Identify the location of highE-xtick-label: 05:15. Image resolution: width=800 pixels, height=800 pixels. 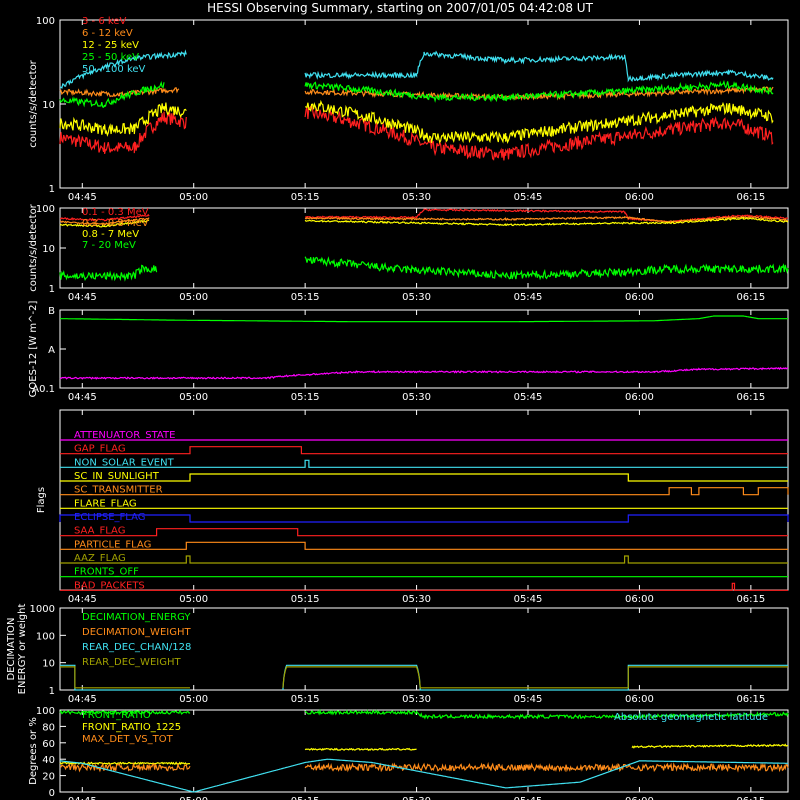
(305, 297).